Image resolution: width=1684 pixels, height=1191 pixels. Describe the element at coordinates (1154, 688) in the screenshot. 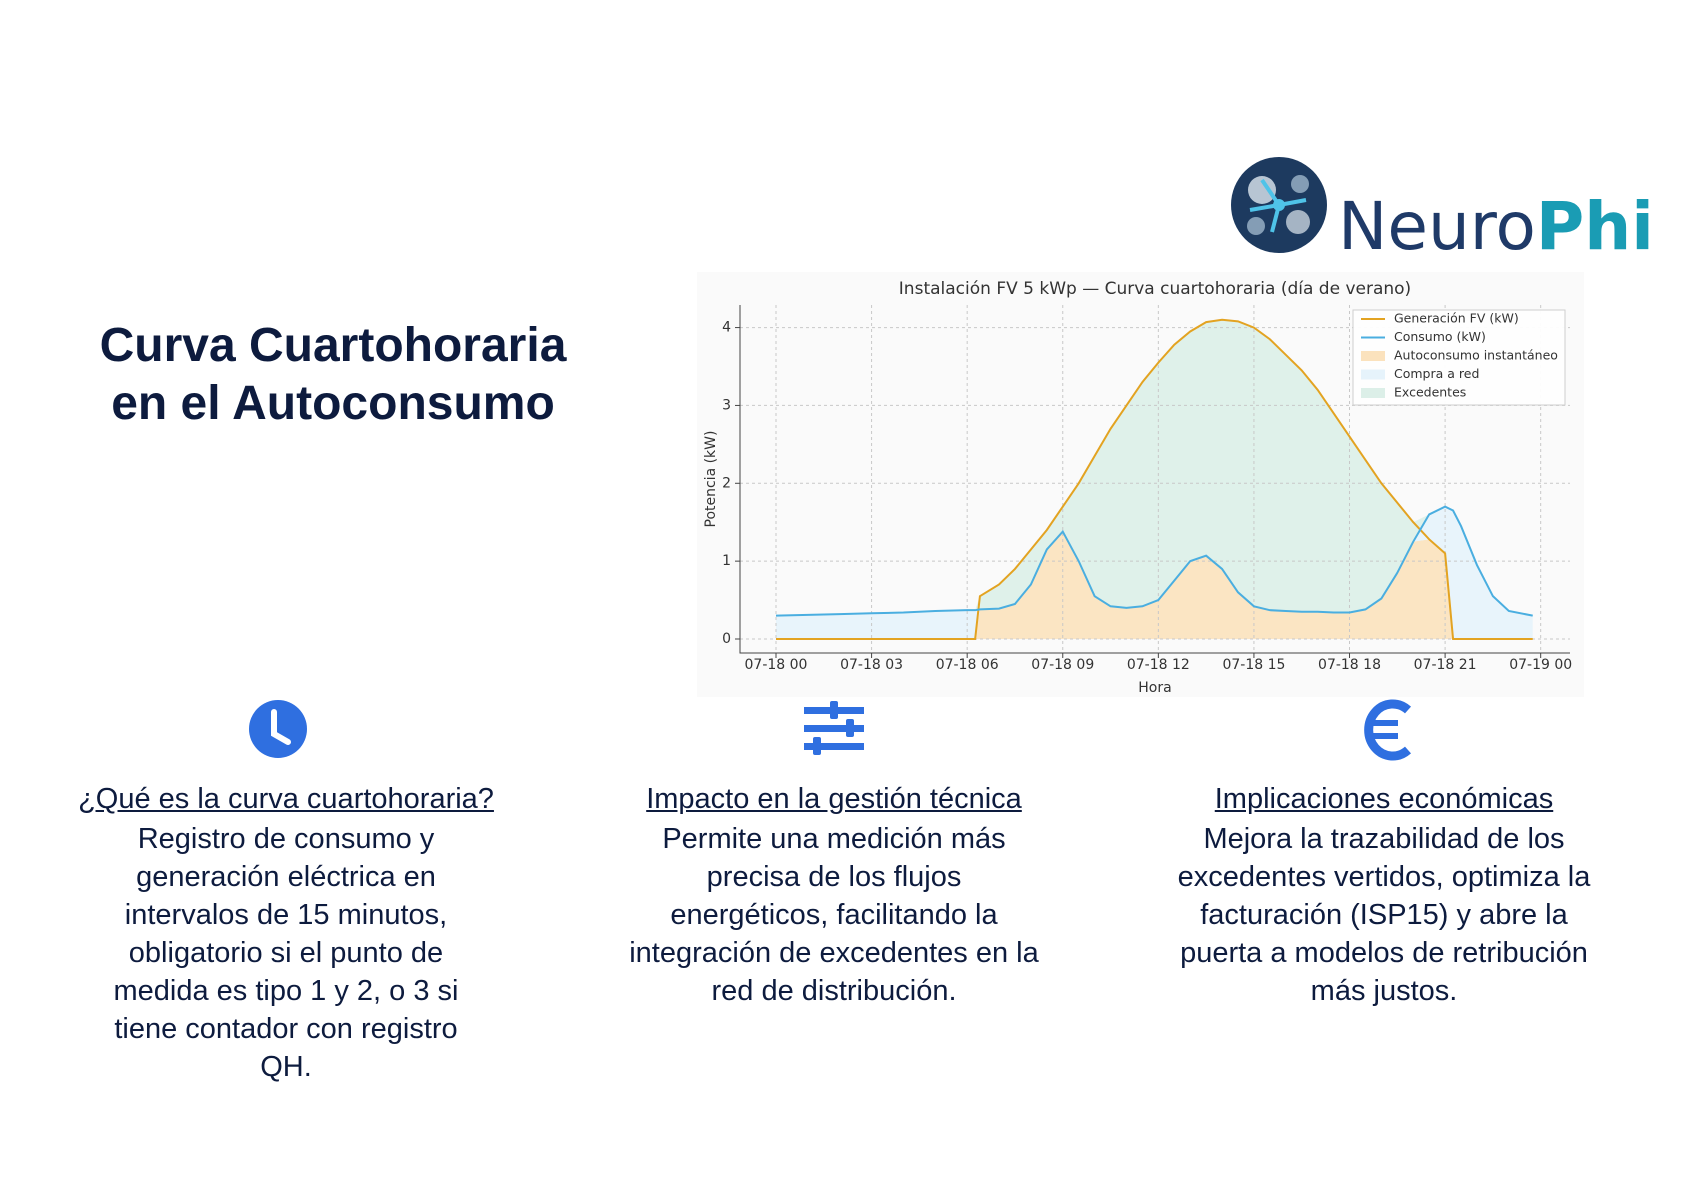

I see `x-axis-label: Hora` at that location.